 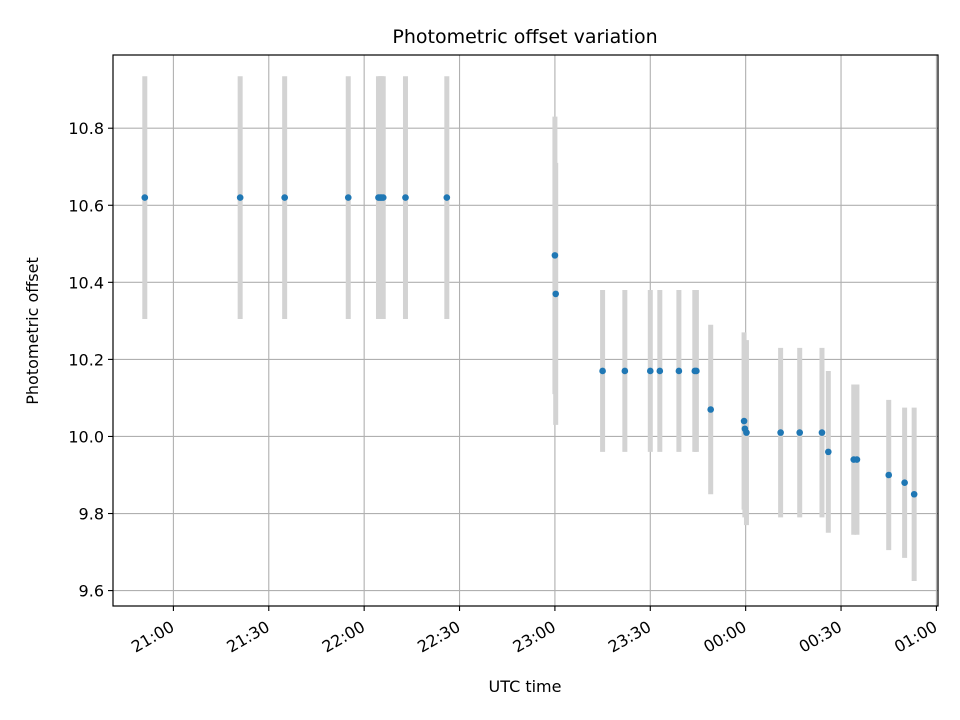 I want to click on y-tick-label: 10.8, so click(x=86, y=128).